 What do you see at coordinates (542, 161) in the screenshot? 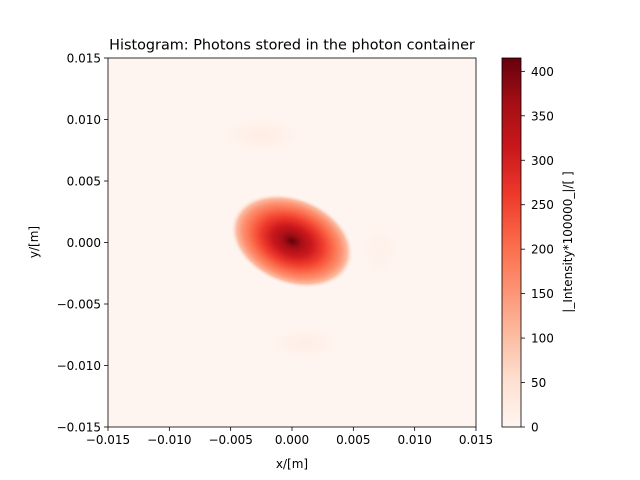
I see `colorbar-tick-label: 300` at bounding box center [542, 161].